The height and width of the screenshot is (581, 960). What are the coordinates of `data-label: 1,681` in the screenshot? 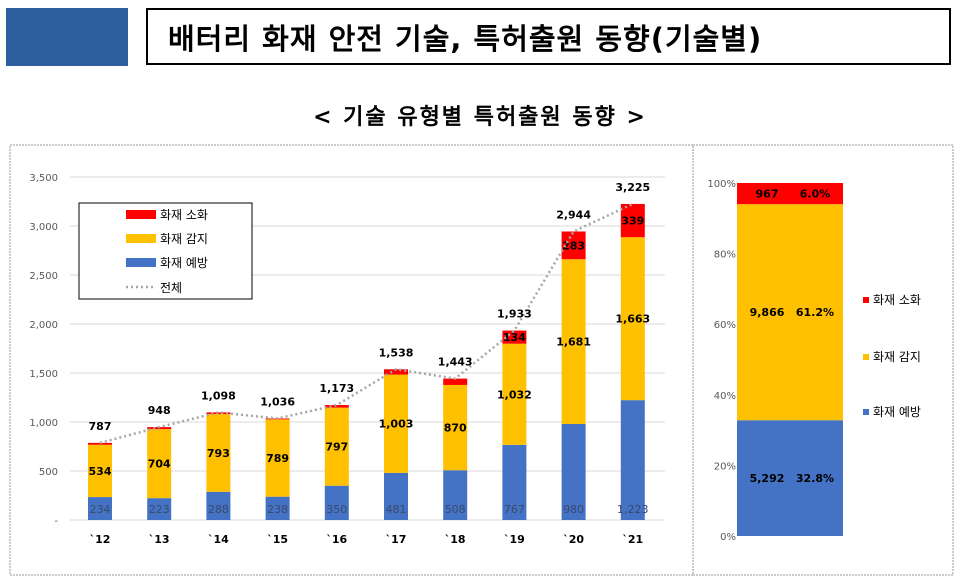 It's located at (573, 342).